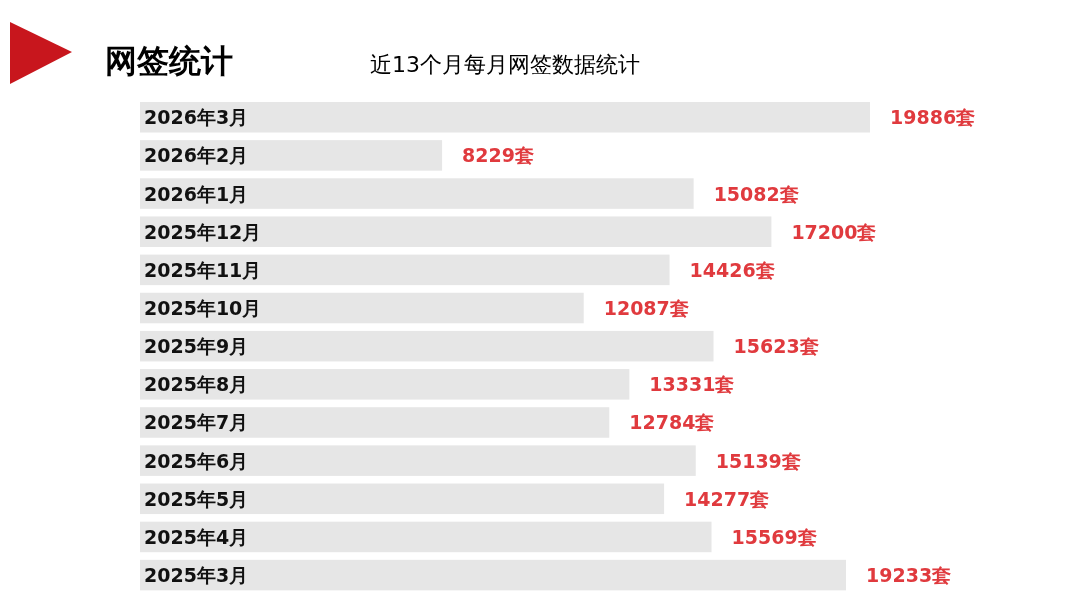  What do you see at coordinates (196, 460) in the screenshot?
I see `y-tick-label: 2025年6月` at bounding box center [196, 460].